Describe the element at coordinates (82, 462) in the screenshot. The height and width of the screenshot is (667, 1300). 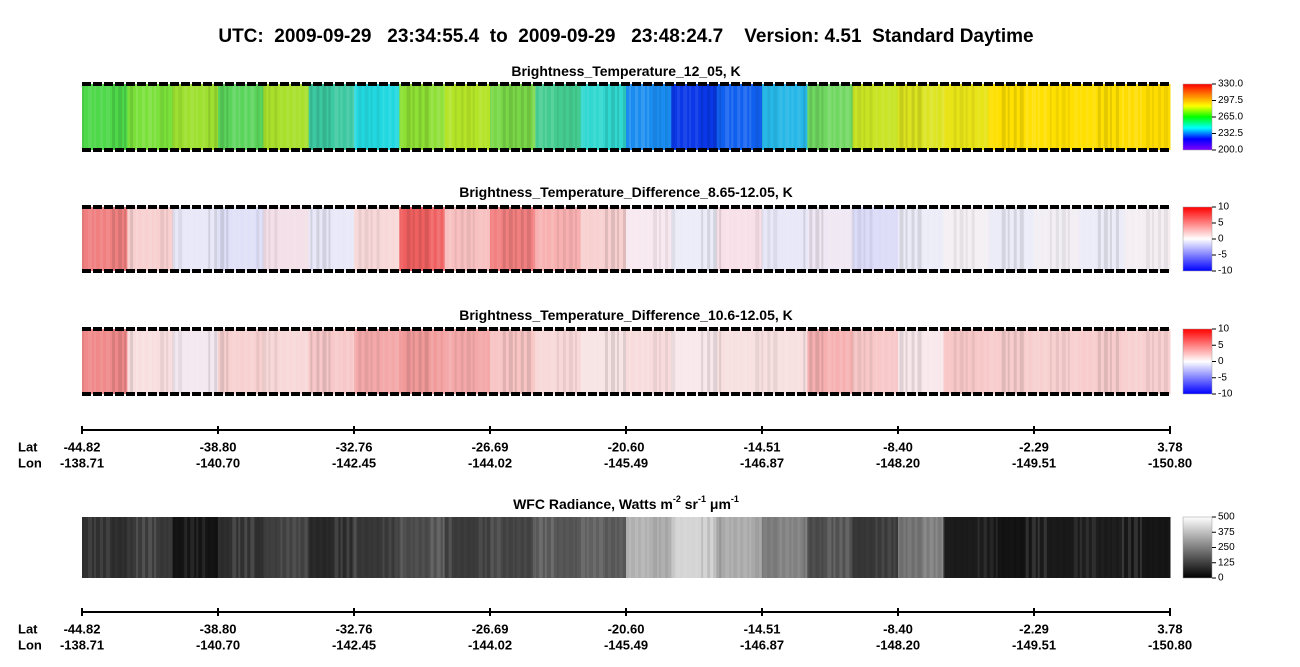
I see `lon-label: -138.71` at that location.